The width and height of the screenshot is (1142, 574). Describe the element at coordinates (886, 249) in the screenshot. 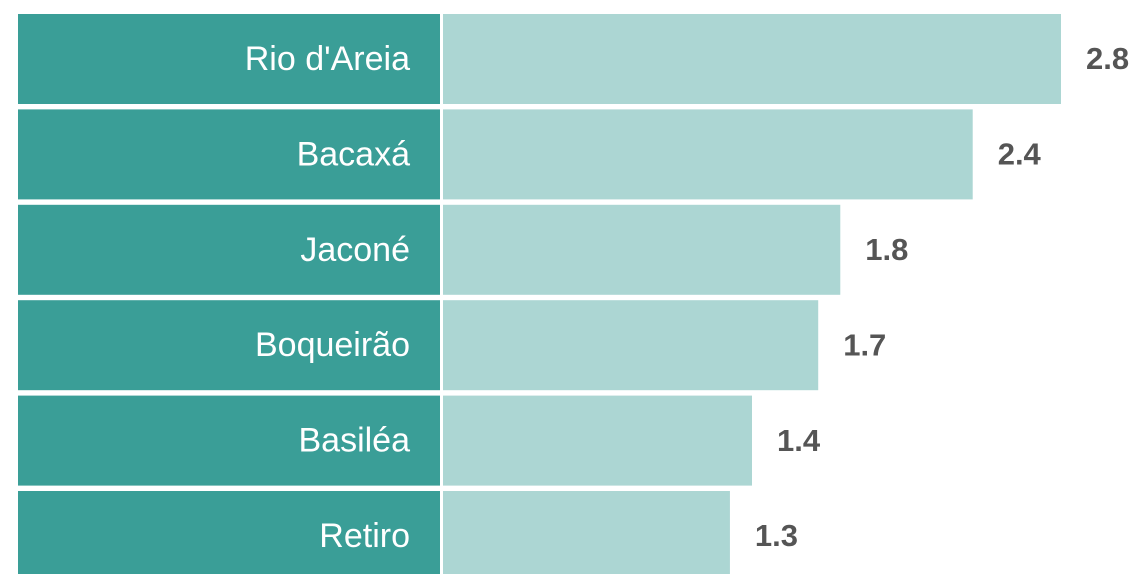

I see `value-label: 1.8` at that location.